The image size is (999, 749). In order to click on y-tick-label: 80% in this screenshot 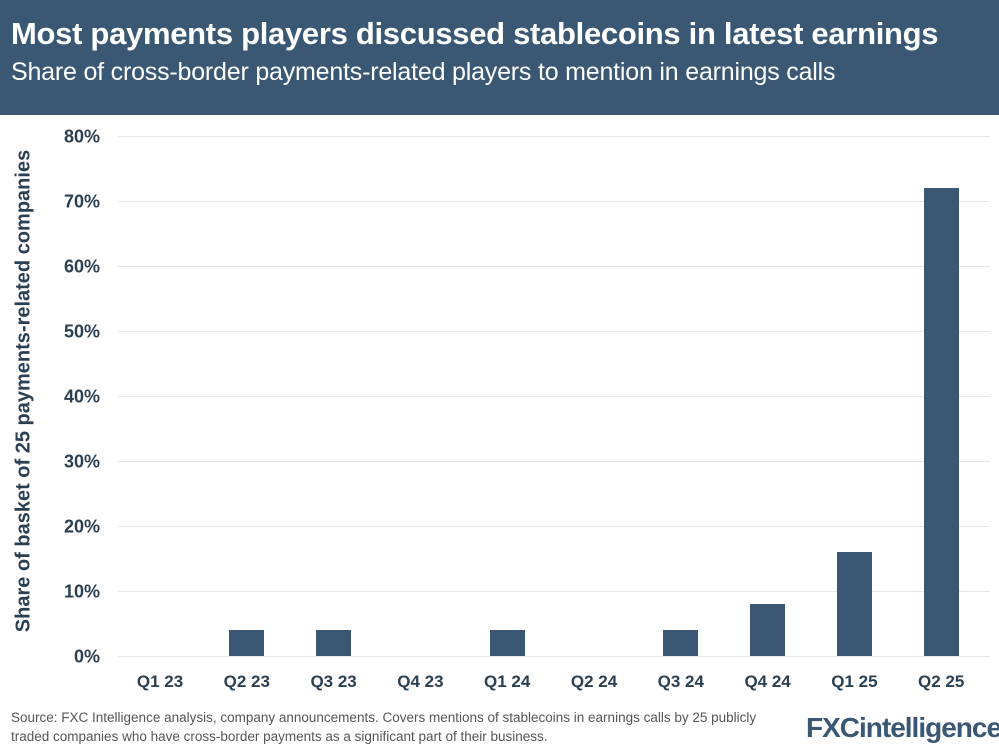, I will do `click(81, 136)`.